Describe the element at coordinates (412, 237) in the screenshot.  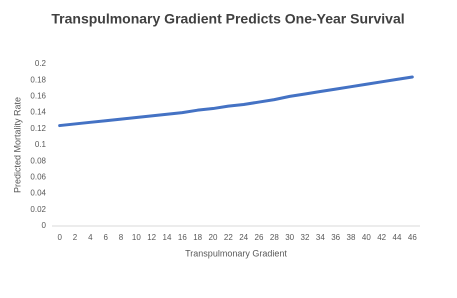
I see `x-tick-label: 46` at that location.